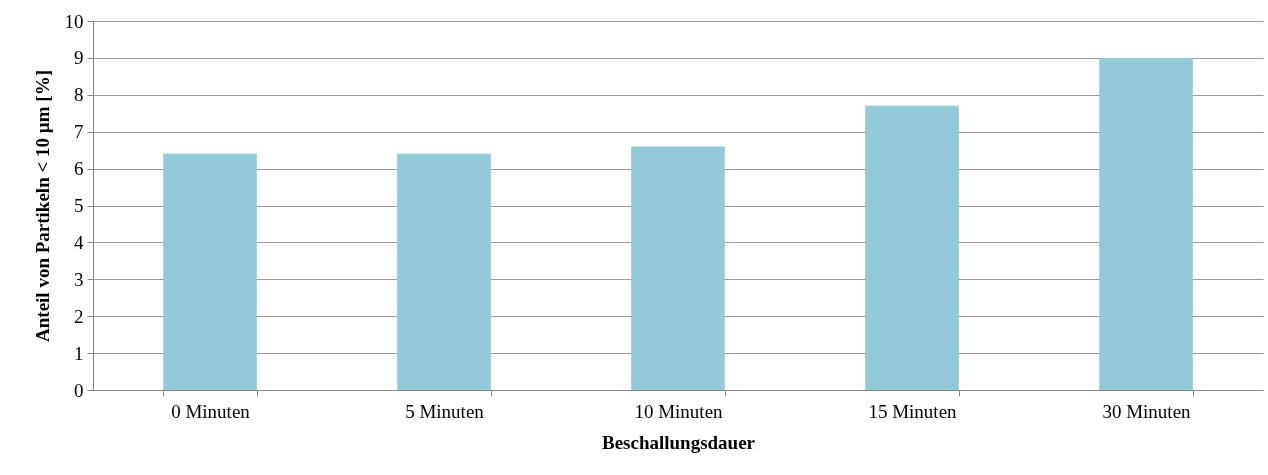 The height and width of the screenshot is (475, 1268). I want to click on y-axis-title: Anteil von Partikeln < 10 µm [%], so click(42, 206).